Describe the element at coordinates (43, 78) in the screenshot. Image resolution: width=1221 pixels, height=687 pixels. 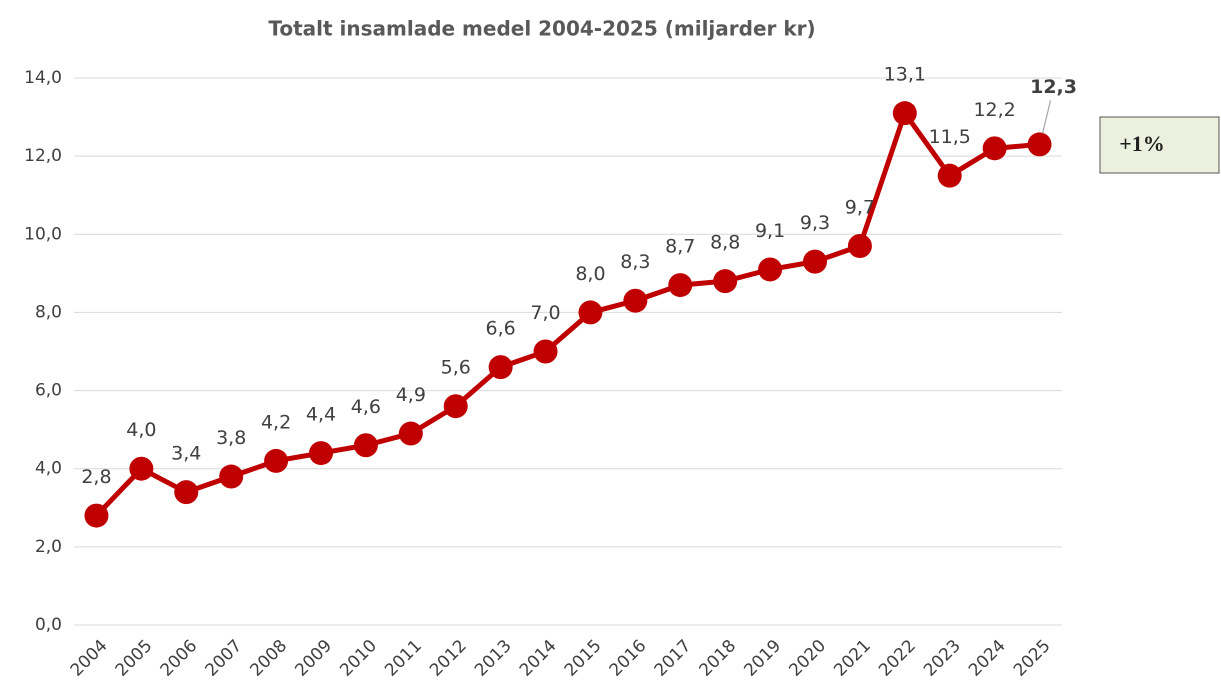
I see `y-tick-label: 14,0` at that location.